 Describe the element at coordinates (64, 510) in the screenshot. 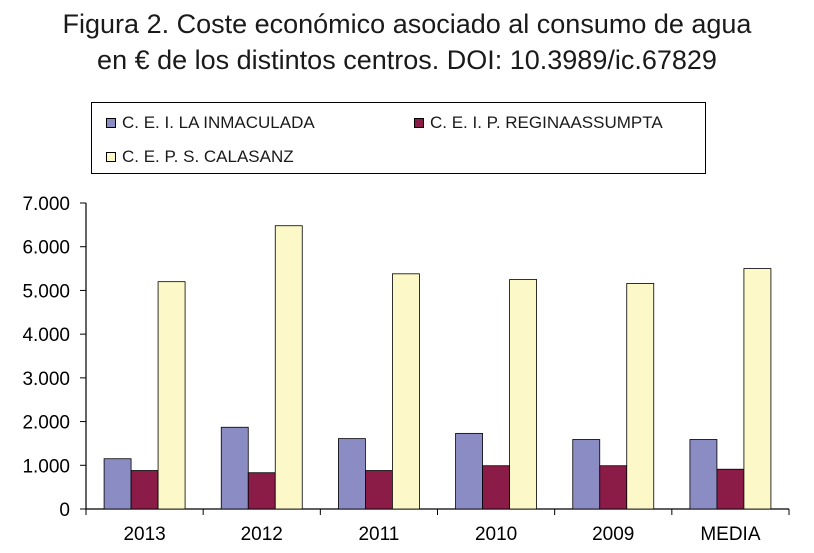

I see `y-tick-label: 0` at that location.